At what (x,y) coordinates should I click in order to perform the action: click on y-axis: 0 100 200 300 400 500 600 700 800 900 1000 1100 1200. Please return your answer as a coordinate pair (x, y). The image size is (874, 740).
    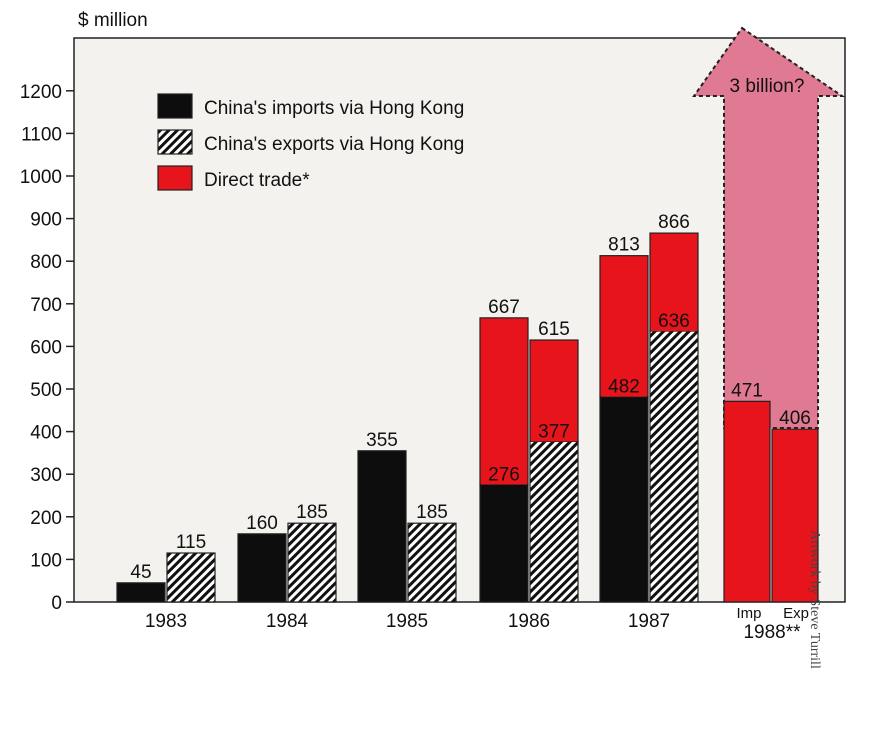
    Looking at the image, I should click on (47, 348).